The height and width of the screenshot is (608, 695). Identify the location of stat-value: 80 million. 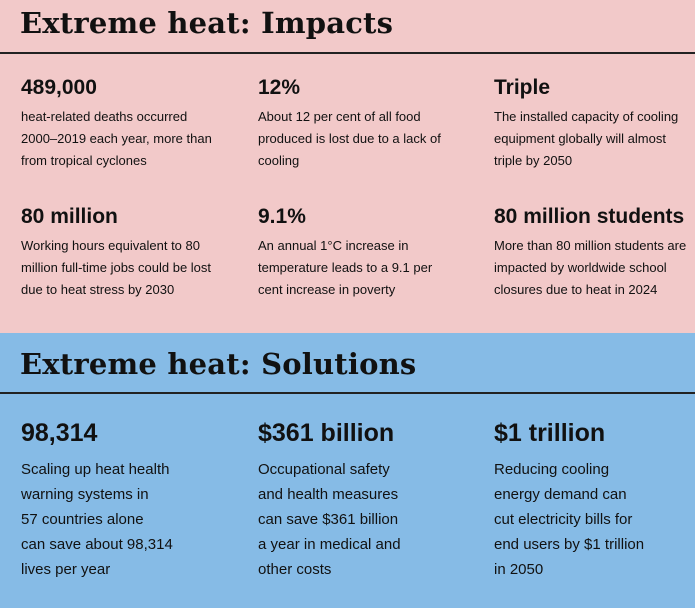
(69, 216).